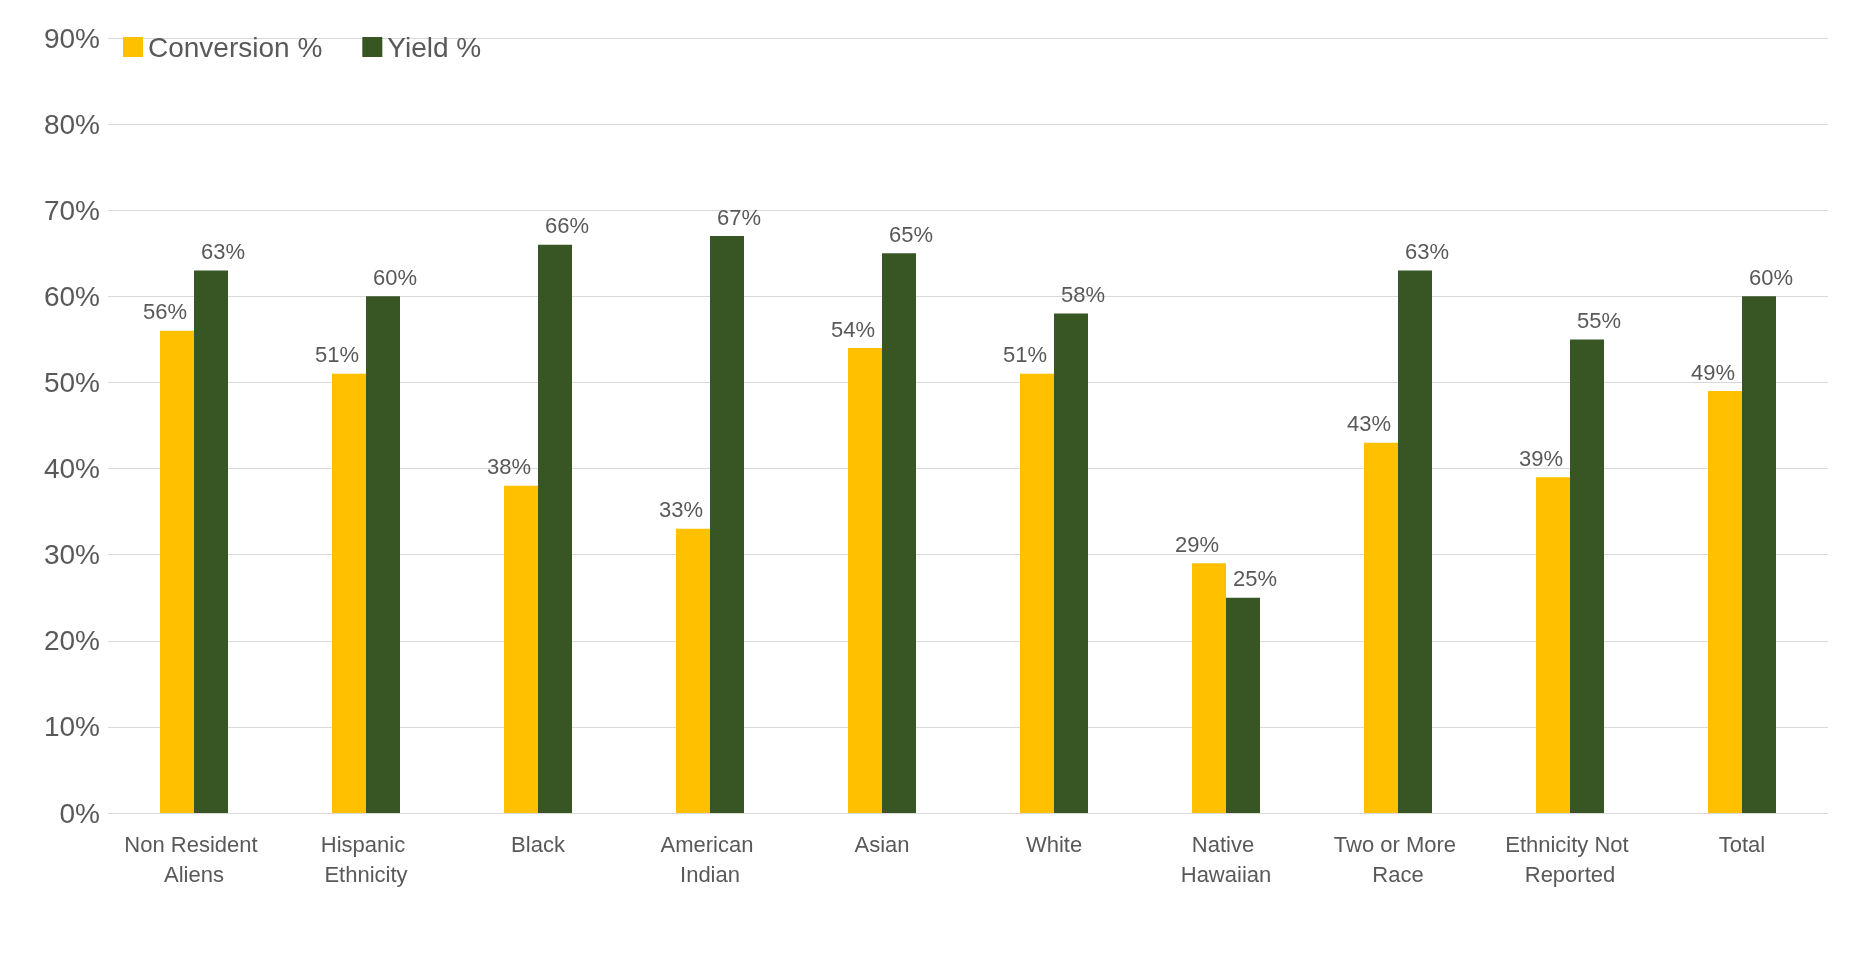  I want to click on y-tick-label: 80%, so click(71, 124).